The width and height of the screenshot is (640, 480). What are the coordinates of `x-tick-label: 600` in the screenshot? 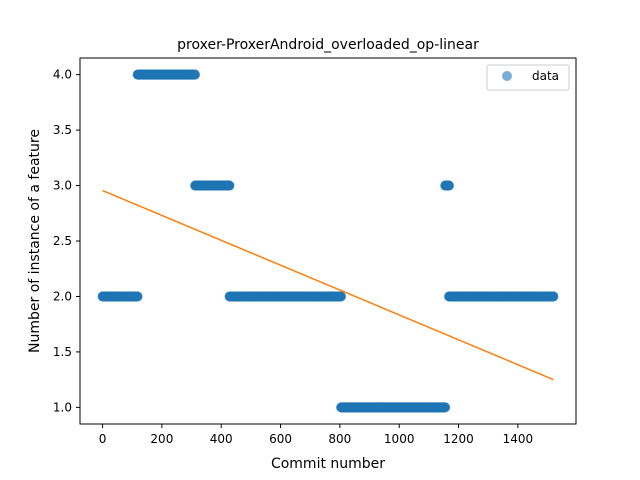 It's located at (280, 439).